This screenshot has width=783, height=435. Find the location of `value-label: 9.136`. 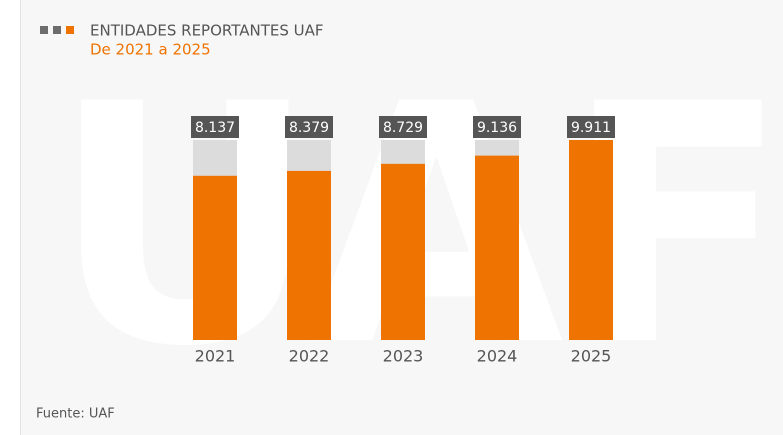

value-label: 9.136 is located at coordinates (497, 128).